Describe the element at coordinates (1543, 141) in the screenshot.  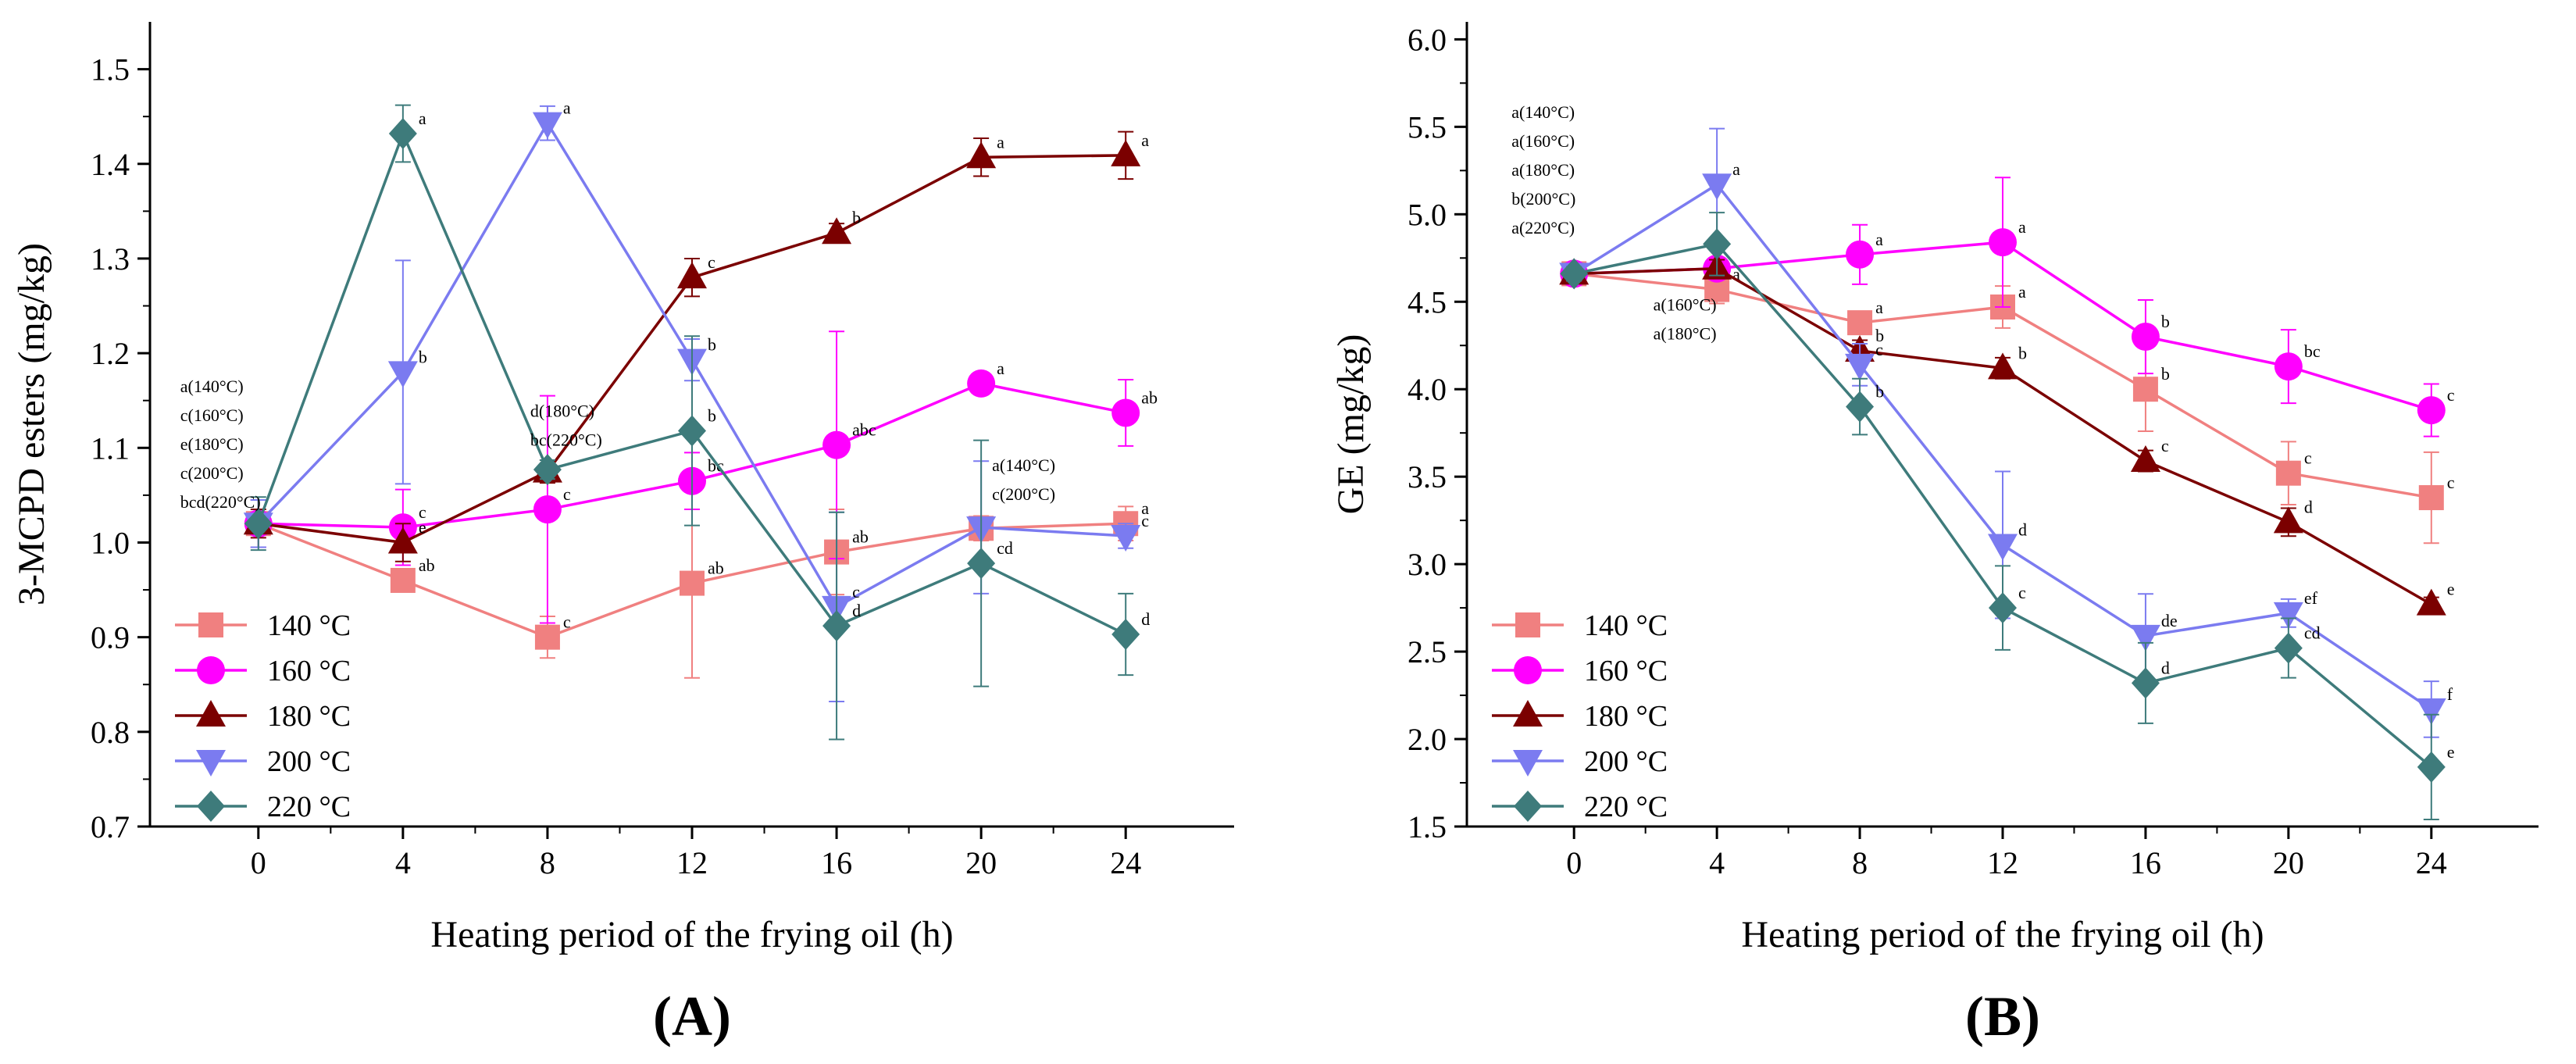
I see `b-annotation-line: a(160°C)` at that location.